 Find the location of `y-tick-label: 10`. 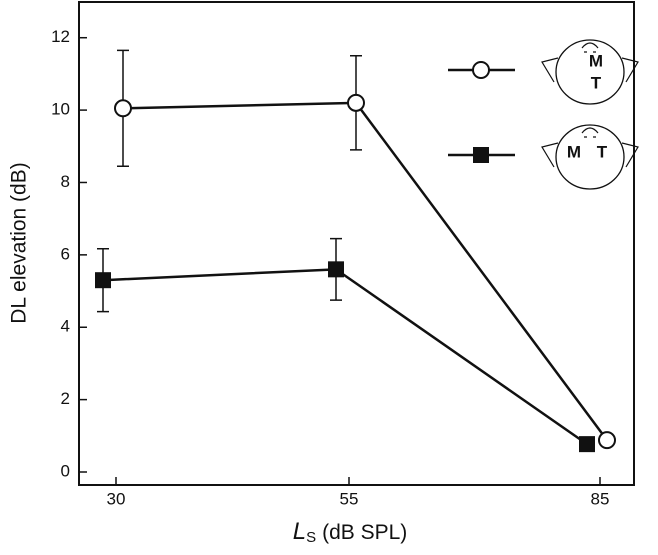

y-tick-label: 10 is located at coordinates (60, 109).